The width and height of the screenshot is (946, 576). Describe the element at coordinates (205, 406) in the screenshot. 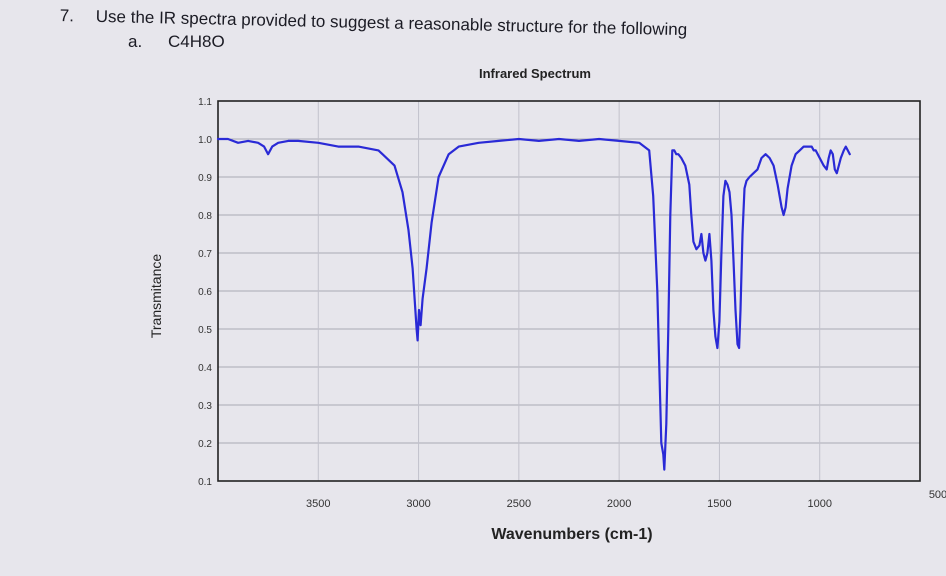

I see `y-tick-label: 0.3` at that location.